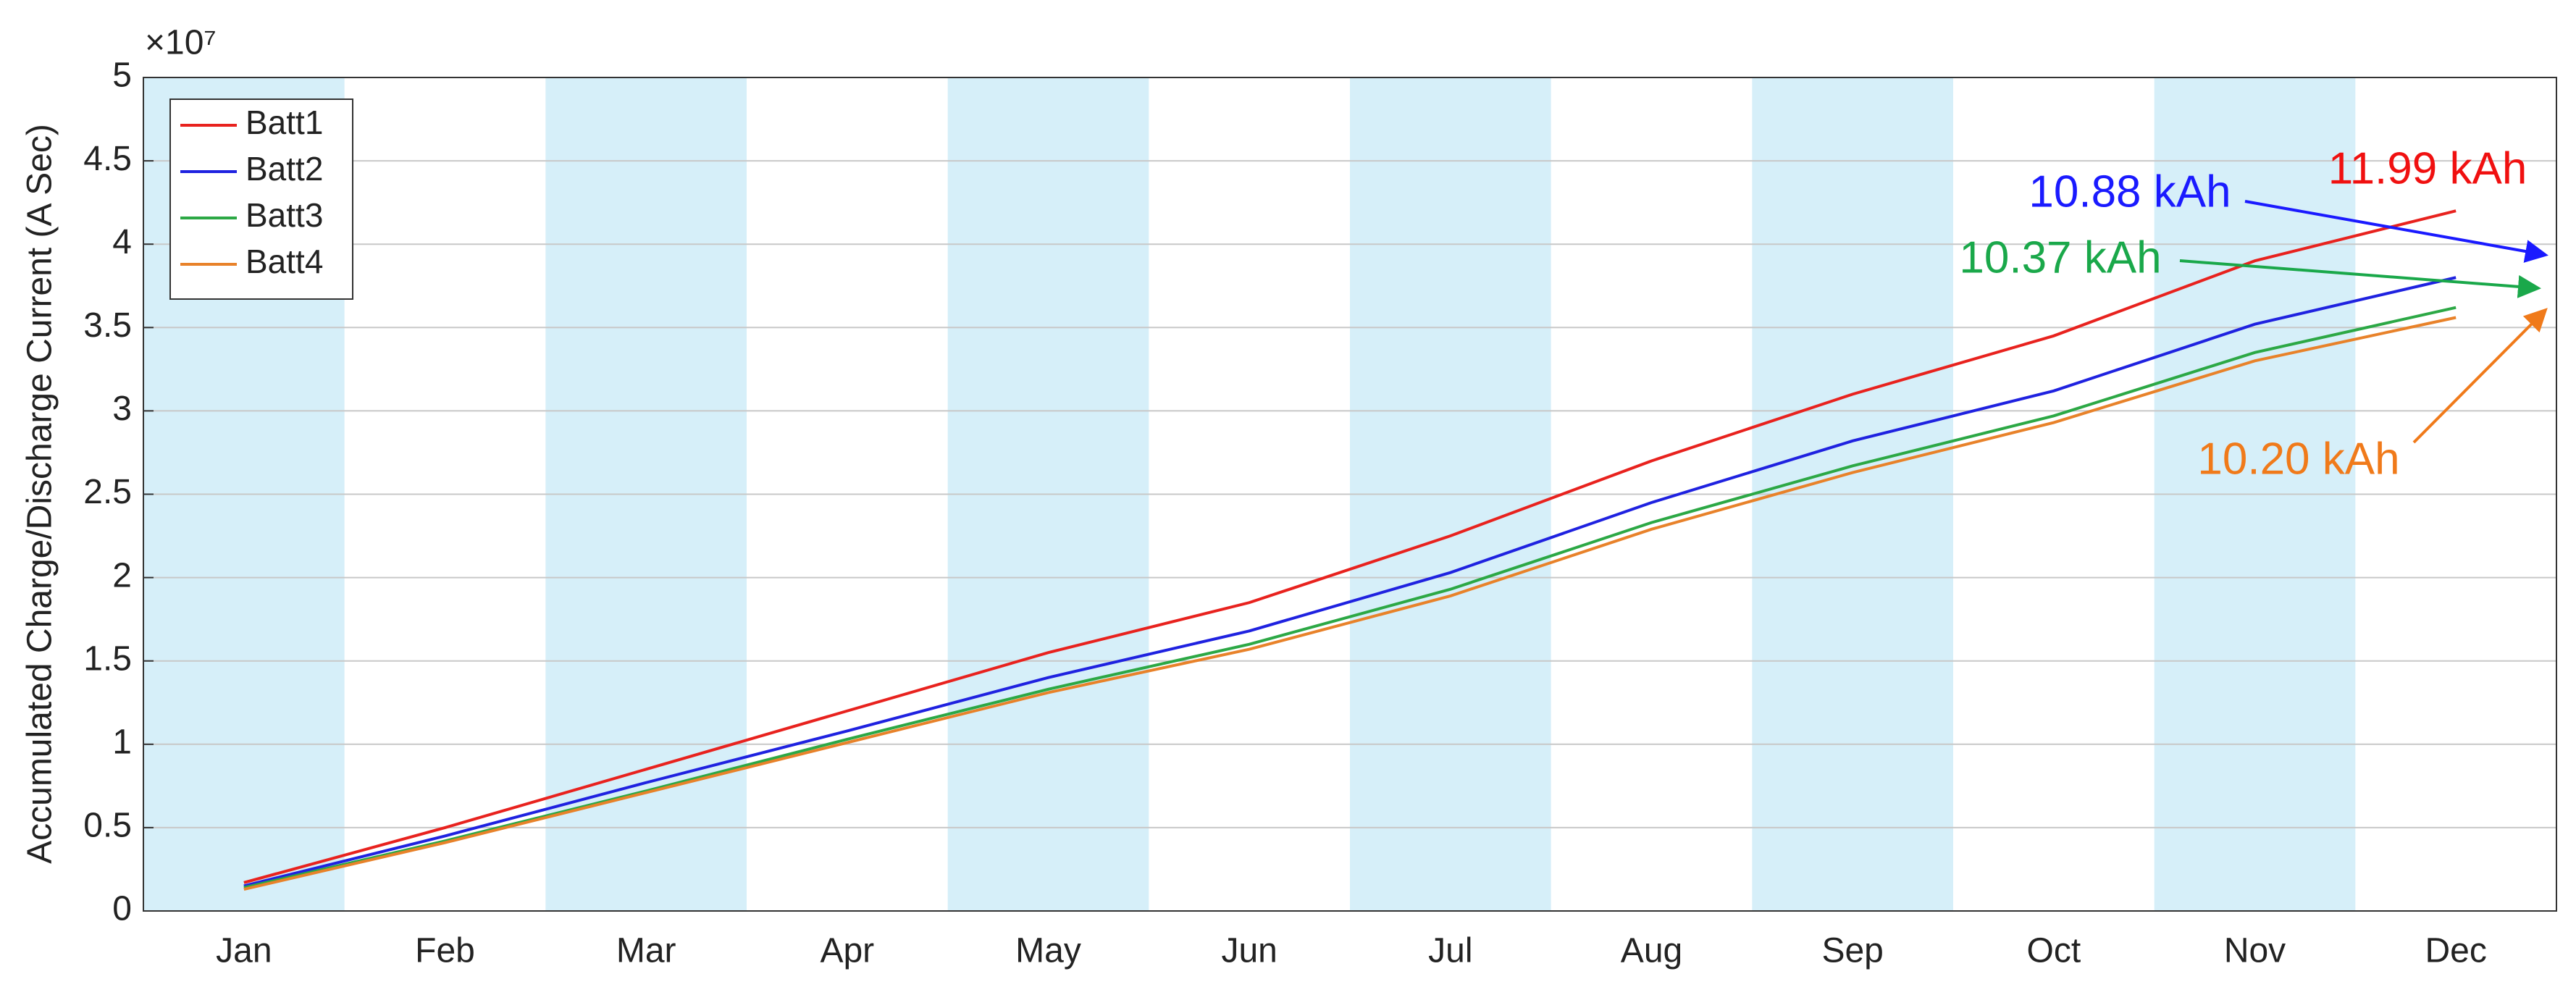 Image resolution: width=2576 pixels, height=1008 pixels. What do you see at coordinates (2060, 257) in the screenshot?
I see `annotation: 10.37 kAh` at bounding box center [2060, 257].